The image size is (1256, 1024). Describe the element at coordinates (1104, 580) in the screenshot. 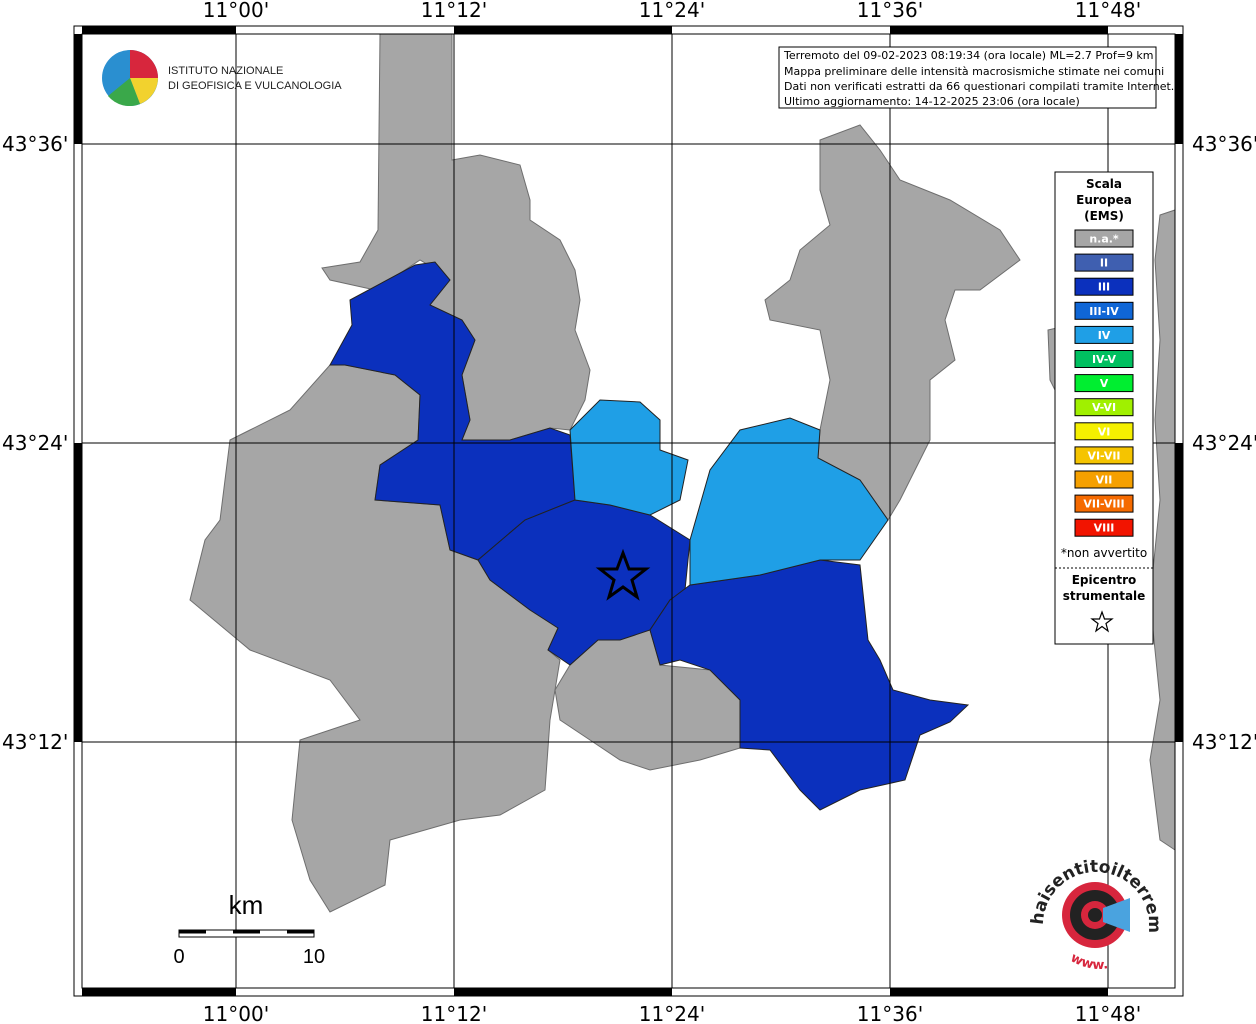

I see `legend-epicenter: Epicentro` at that location.